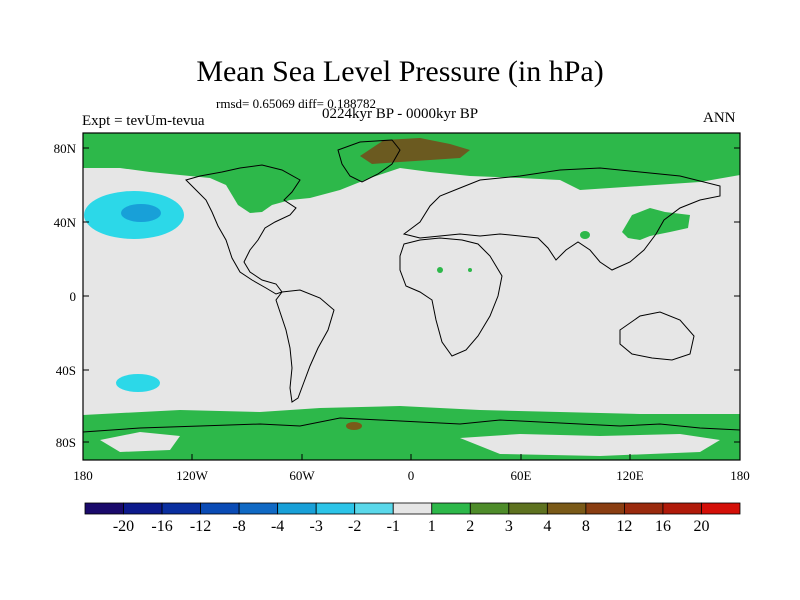 This screenshot has width=800, height=600. Describe the element at coordinates (547, 526) in the screenshot. I see `colorbar-label: 4` at that location.